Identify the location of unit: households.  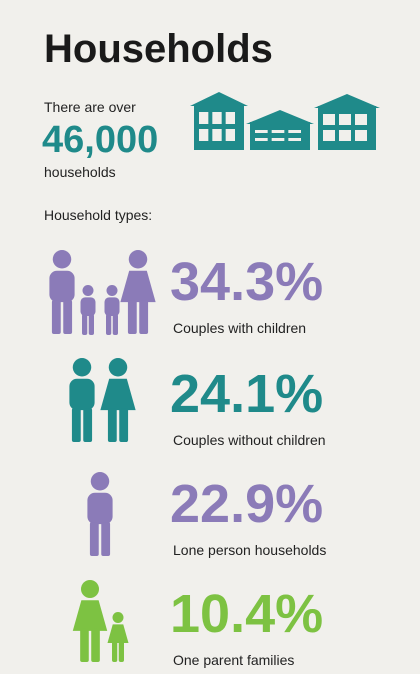
(80, 172).